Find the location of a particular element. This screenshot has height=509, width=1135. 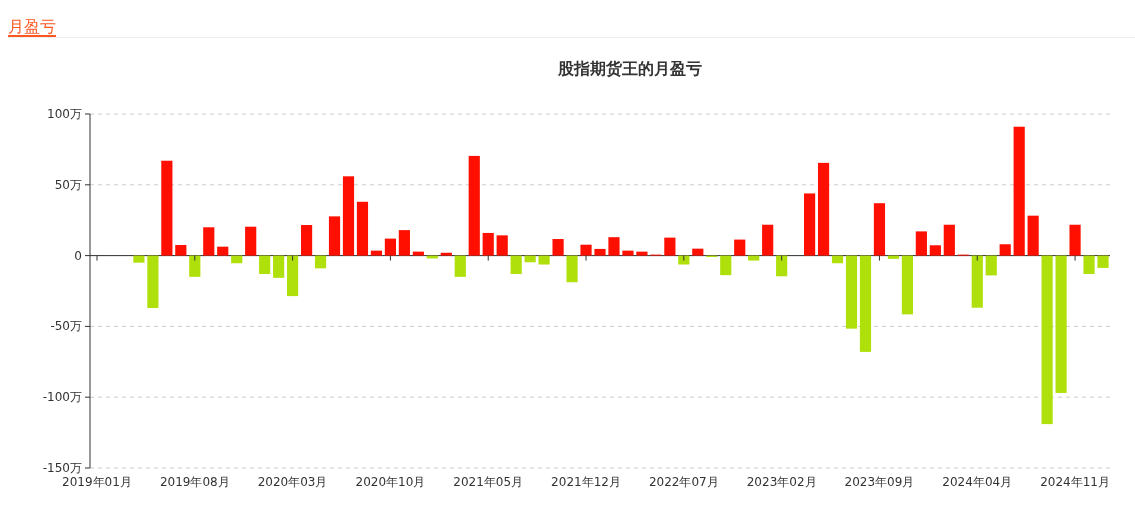

y-tick-label: -50万 is located at coordinates (66, 326).